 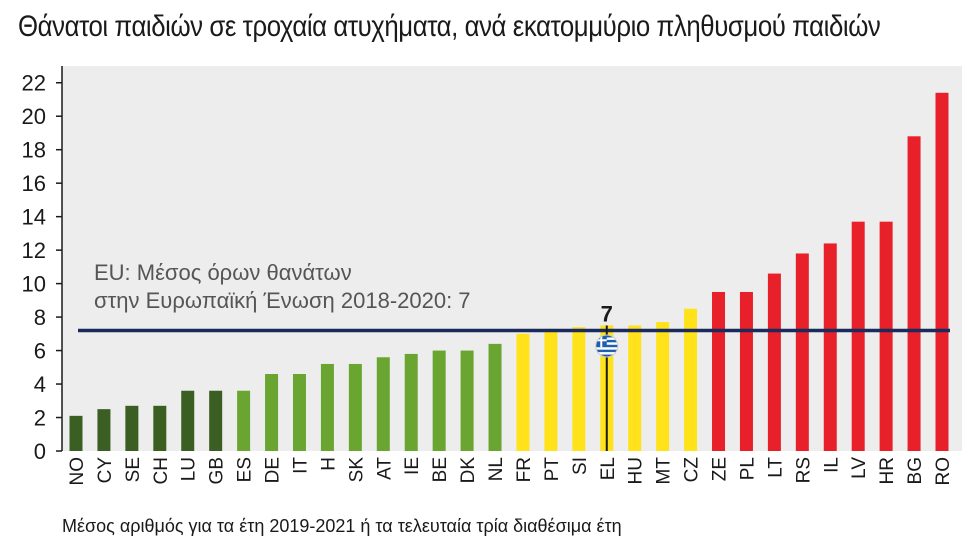 What do you see at coordinates (328, 464) in the screenshot?
I see `x-tick-label-H: H` at bounding box center [328, 464].